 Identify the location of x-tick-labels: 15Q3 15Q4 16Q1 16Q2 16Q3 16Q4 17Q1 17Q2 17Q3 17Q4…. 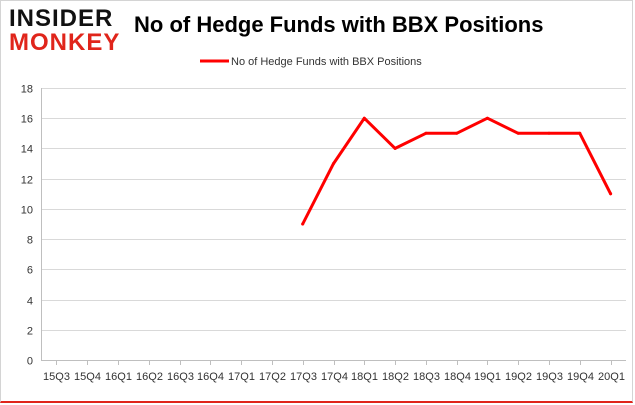
(334, 377).